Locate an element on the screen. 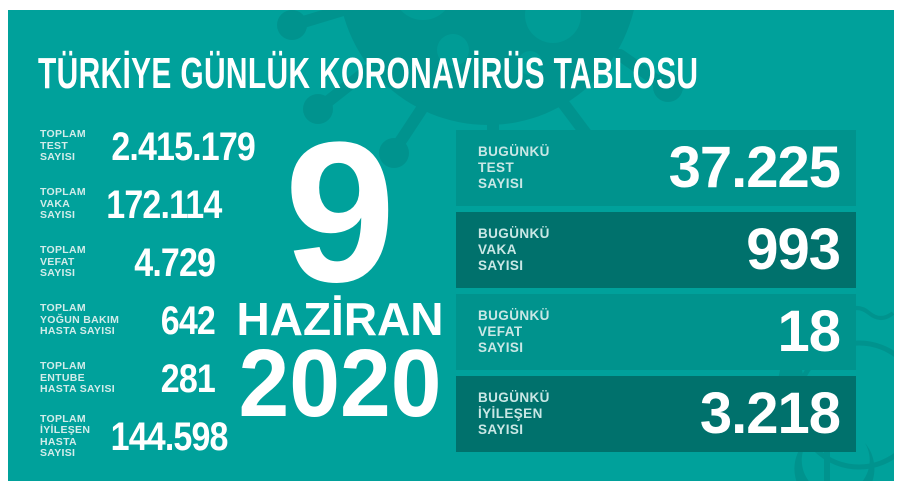 The width and height of the screenshot is (904, 492). total-iyilesen-row: TOPLAM İYİLEŞEN HASTA SAYISI 144.598 is located at coordinates (134, 436).